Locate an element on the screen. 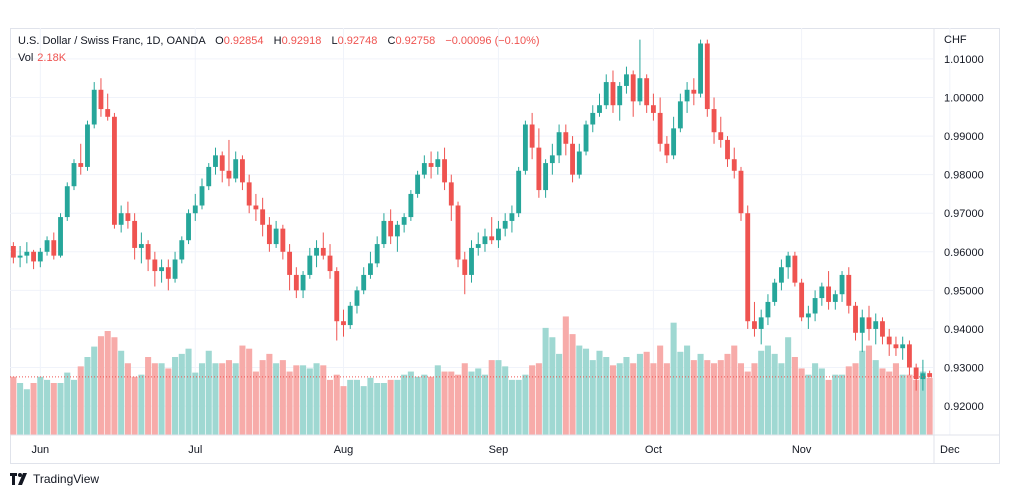  time-tick-label: Dec is located at coordinates (950, 450).